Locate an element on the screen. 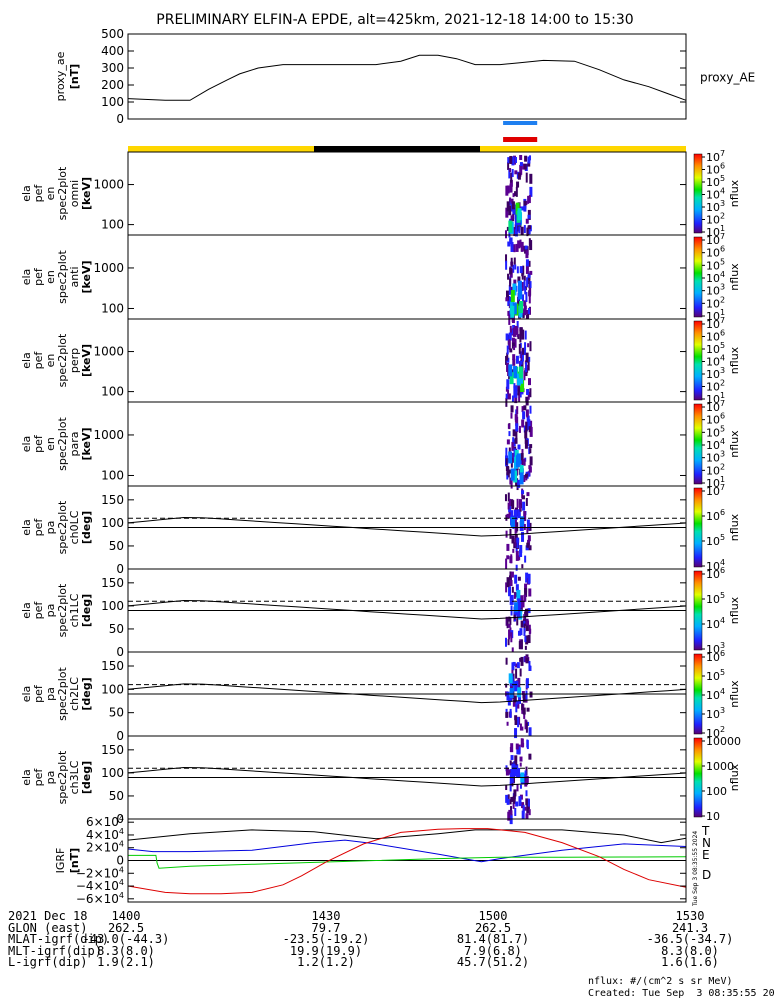 The width and height of the screenshot is (775, 1000). ytick-mantissa: −2 is located at coordinates (85, 873).